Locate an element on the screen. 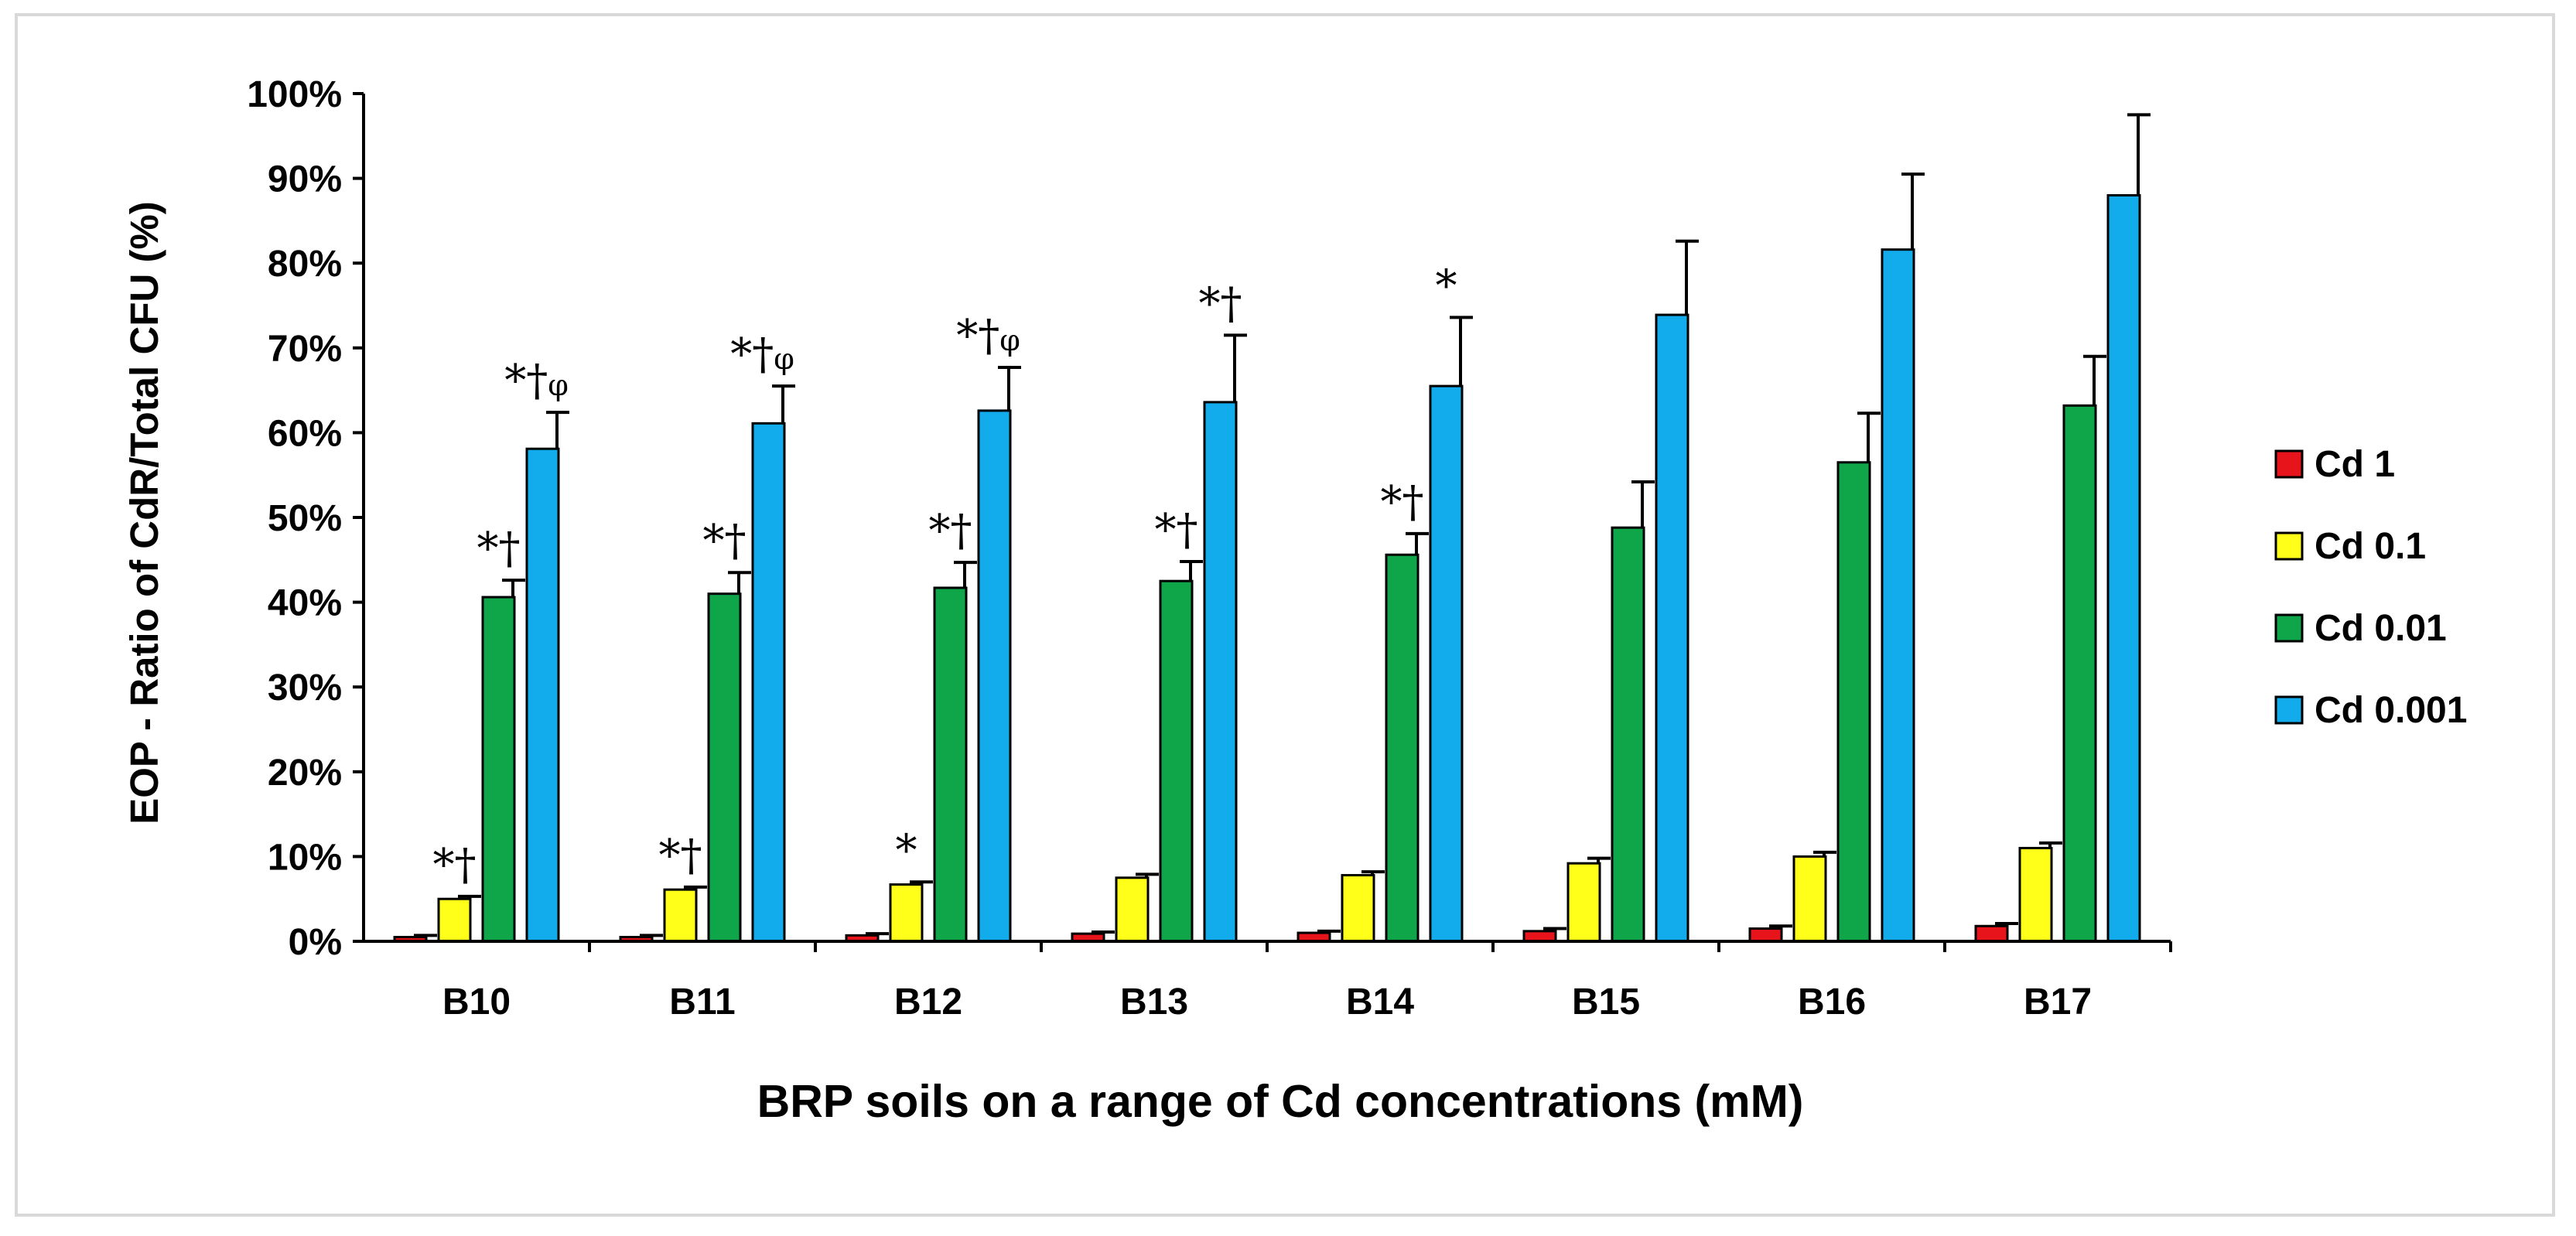 The image size is (2576, 1236). y-tick-label: 10% is located at coordinates (305, 857).